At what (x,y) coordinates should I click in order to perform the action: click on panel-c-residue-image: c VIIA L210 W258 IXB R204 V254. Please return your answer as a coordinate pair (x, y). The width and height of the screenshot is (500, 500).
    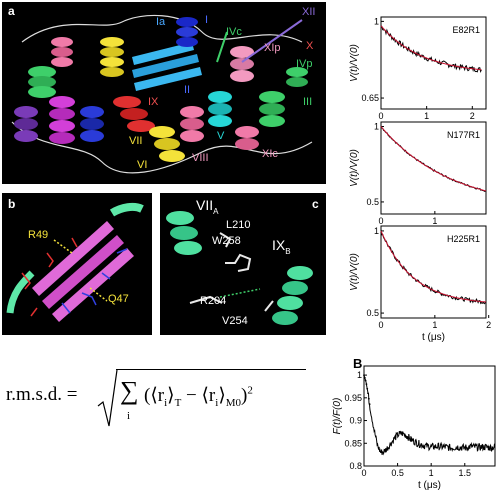
    Looking at the image, I should click on (243, 264).